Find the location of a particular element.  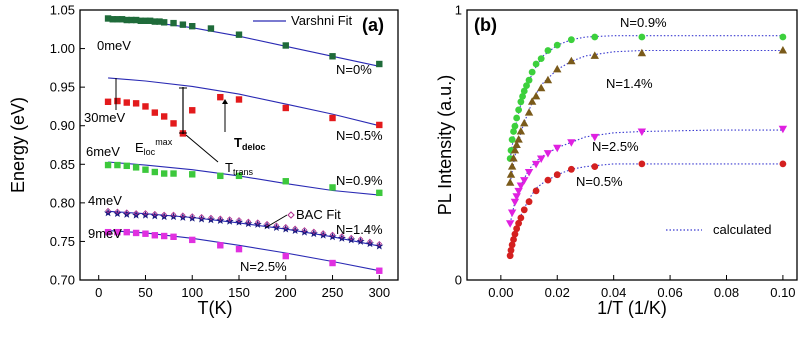

y-tick-label: 0.70 is located at coordinates (62, 280).